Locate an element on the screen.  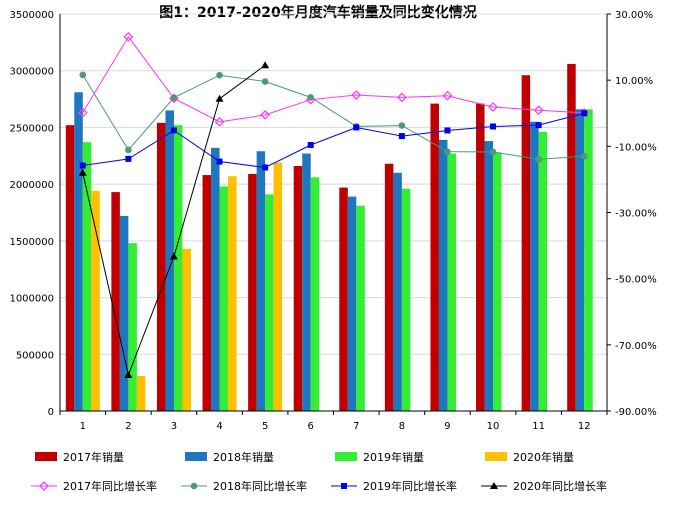
y2-tick-label: 30.00% is located at coordinates (634, 15).